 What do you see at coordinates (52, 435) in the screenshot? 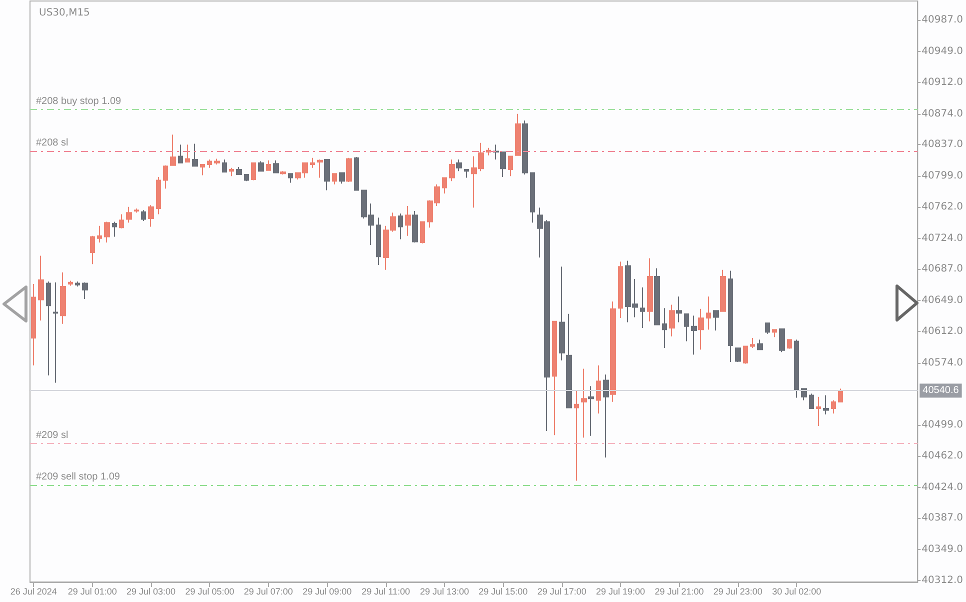
I see `ref-line-label: #209 sl` at bounding box center [52, 435].